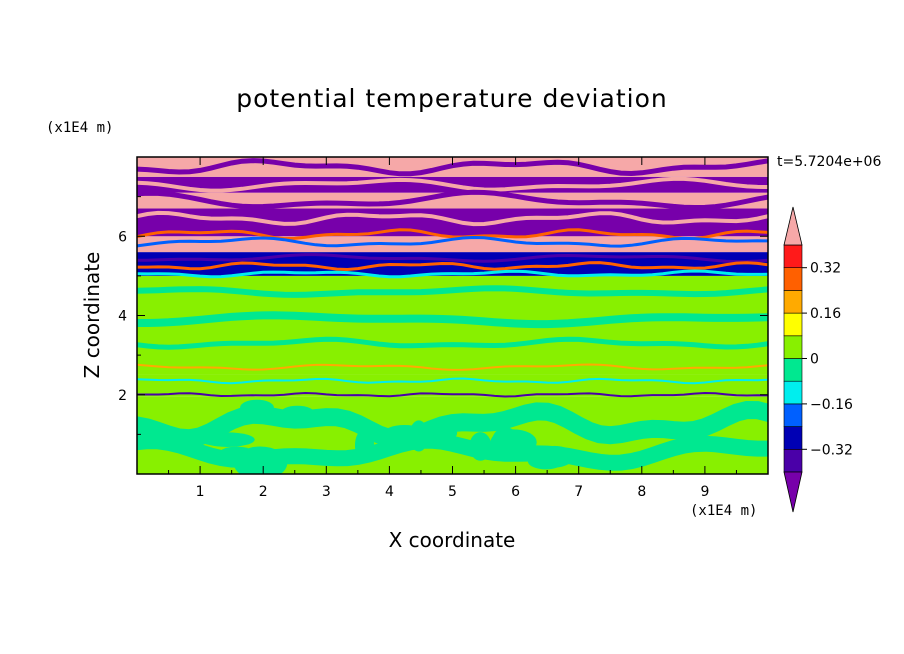 Image resolution: width=904 pixels, height=654 pixels. I want to click on time-label: t=5.7204e+06, so click(829, 162).